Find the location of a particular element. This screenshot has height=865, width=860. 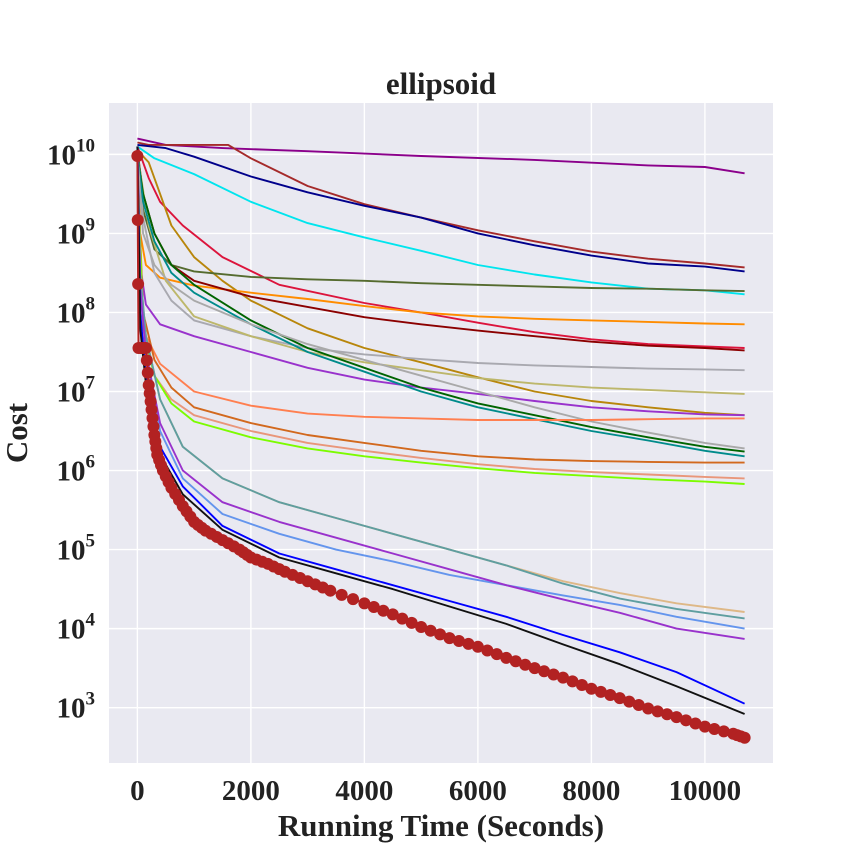

y-tick-label: 10³ is located at coordinates (76, 707).